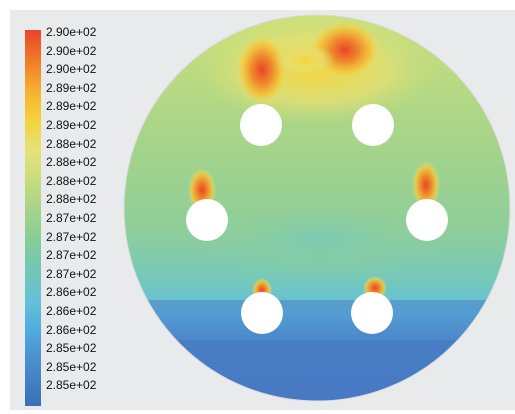  I want to click on tube-top-left, so click(261, 125).